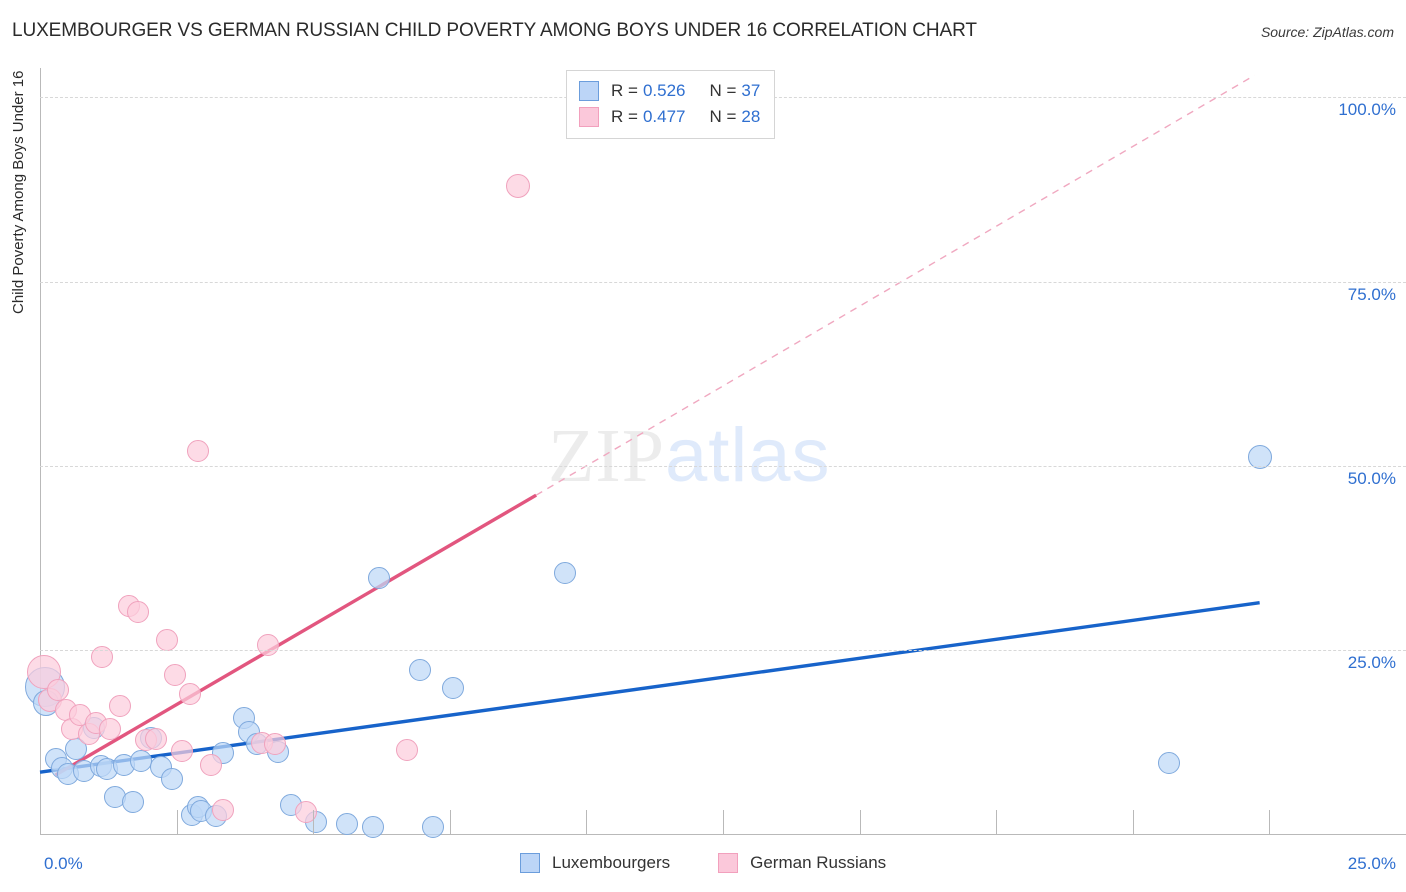 This screenshot has height=892, width=1406. Describe the element at coordinates (1371, 863) in the screenshot. I see `x-tick-label-max: 25.0%` at that location.